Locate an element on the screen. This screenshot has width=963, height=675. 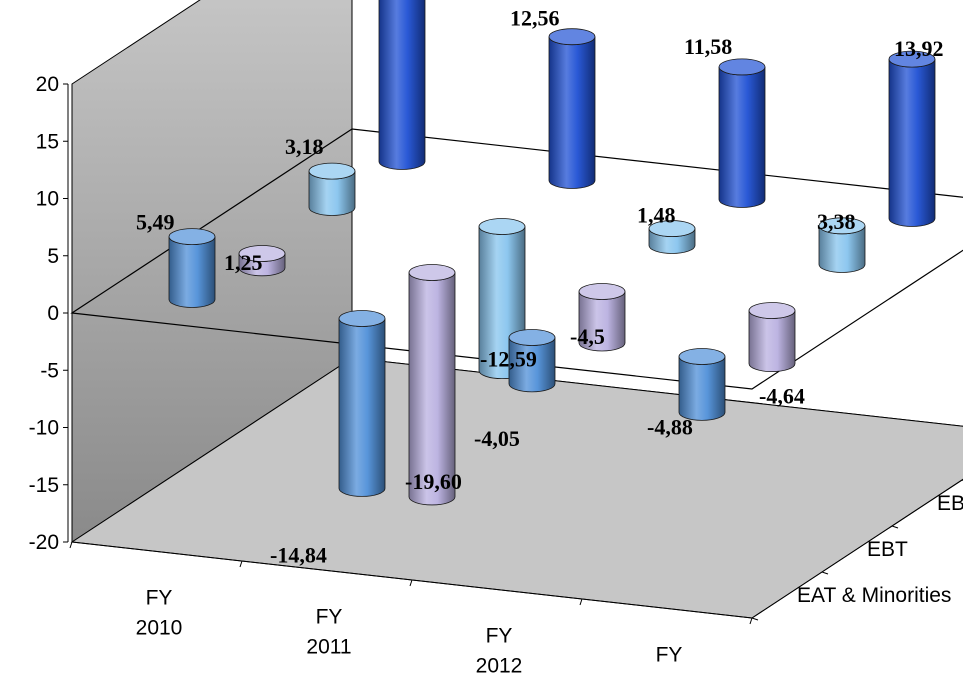
data-label: 3,38 is located at coordinates (836, 221).